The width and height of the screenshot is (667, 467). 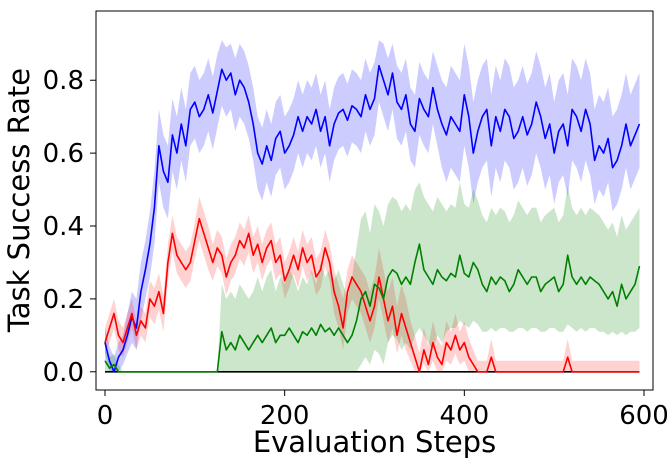 I want to click on y-axis-ticks: 0.0 0.2 0.4 0.6 0.8, so click(x=69, y=227).